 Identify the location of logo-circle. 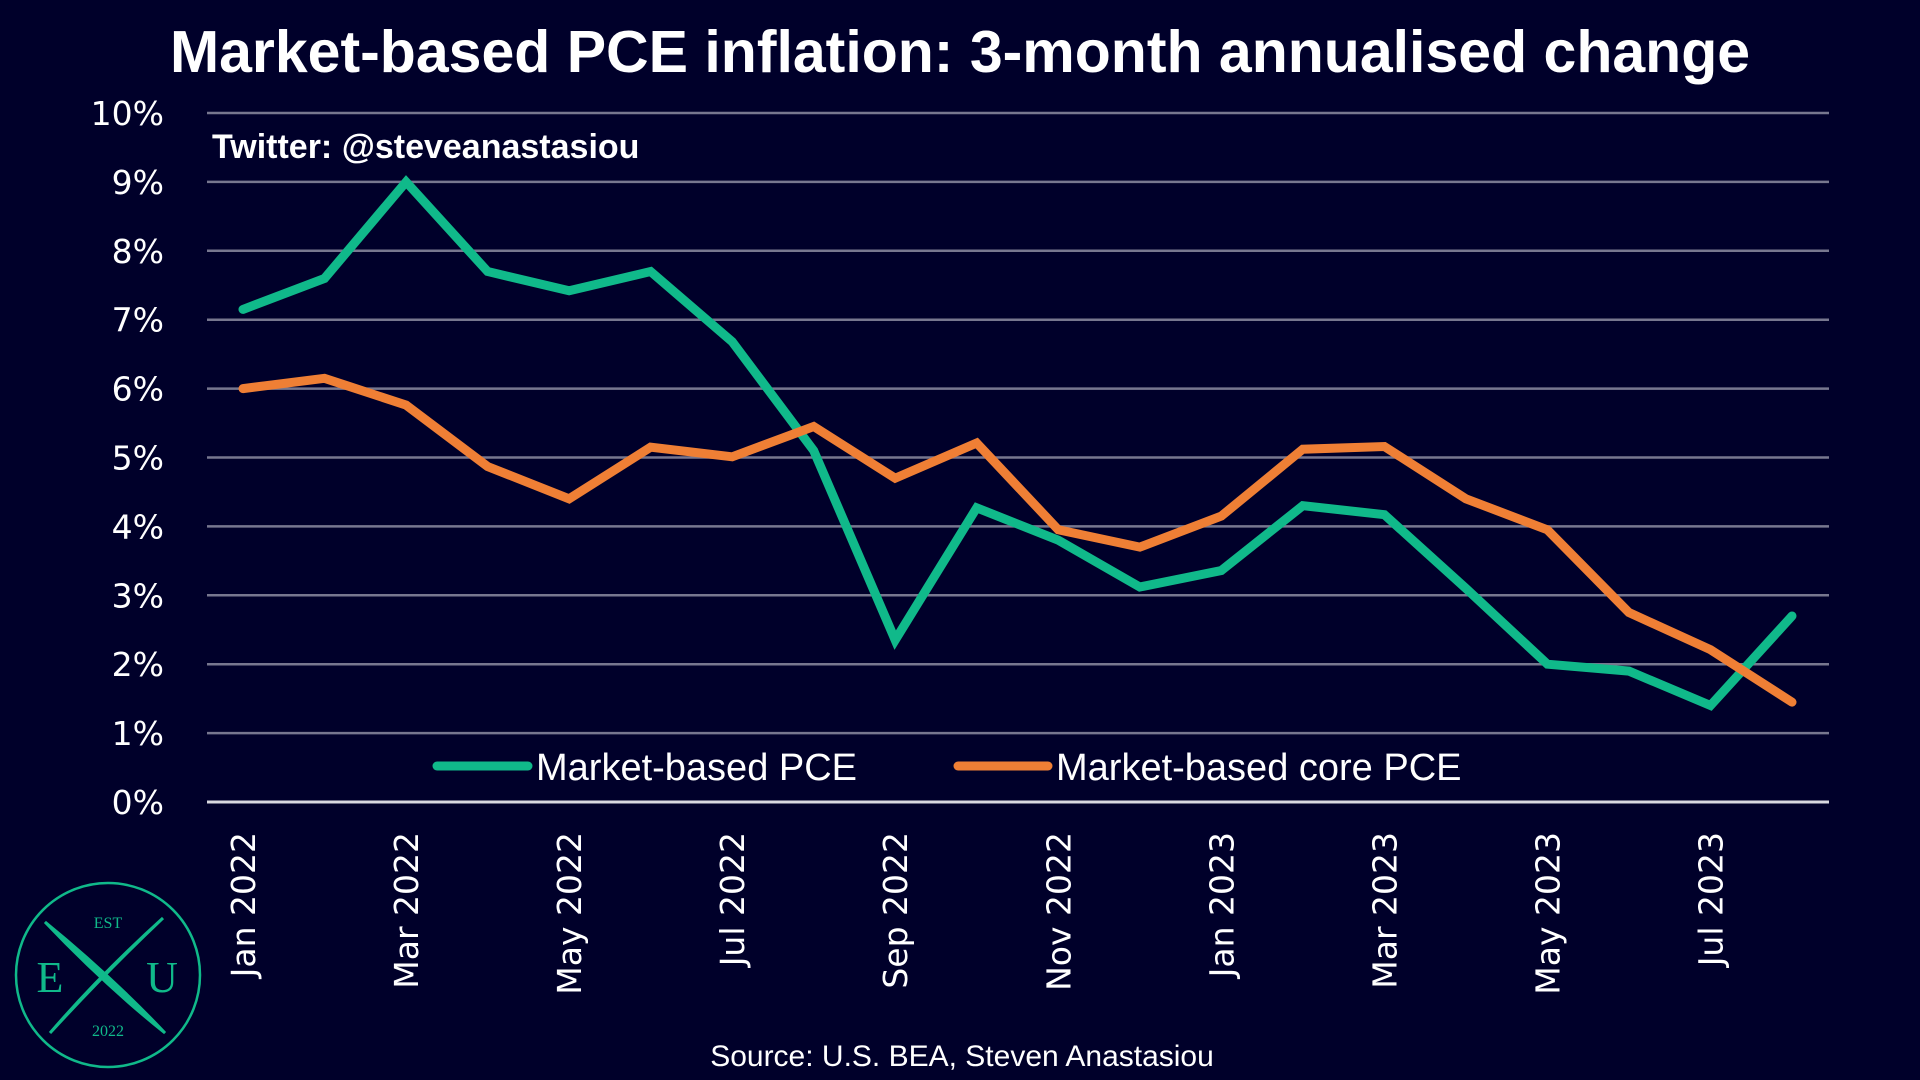
(108, 975).